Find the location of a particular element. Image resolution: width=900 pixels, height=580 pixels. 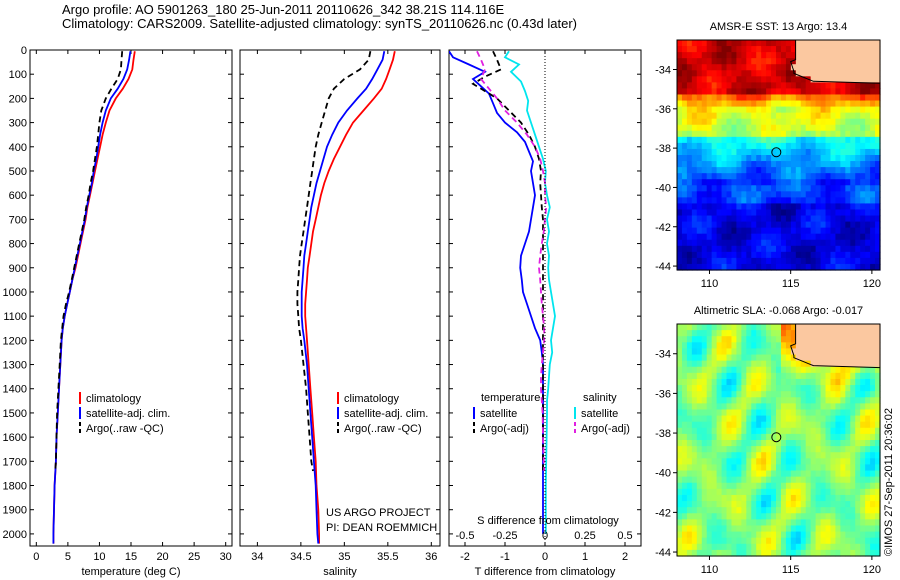

sla-map-lon-label-115: 115 is located at coordinates (791, 570).